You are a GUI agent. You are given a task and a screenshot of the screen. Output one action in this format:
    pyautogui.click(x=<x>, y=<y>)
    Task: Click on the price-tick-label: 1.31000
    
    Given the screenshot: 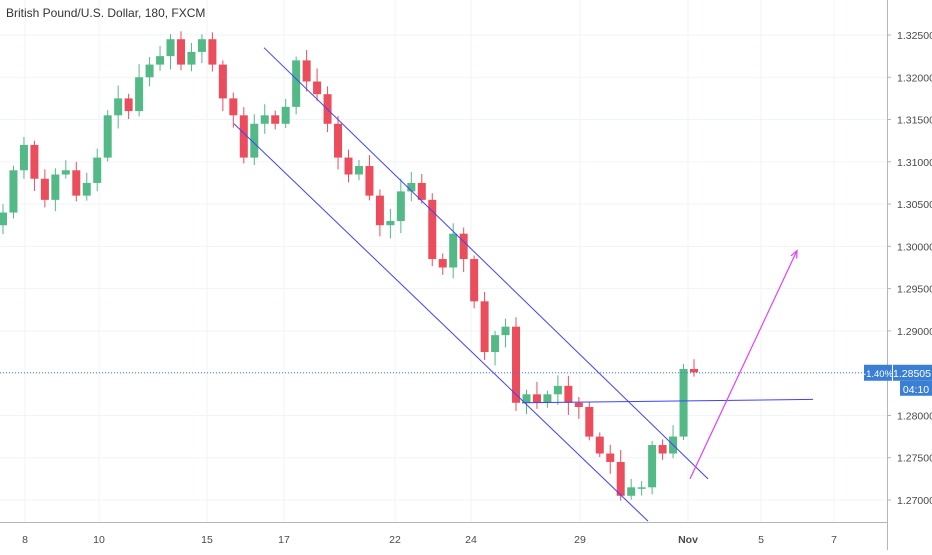 What is the action you would take?
    pyautogui.click(x=914, y=163)
    